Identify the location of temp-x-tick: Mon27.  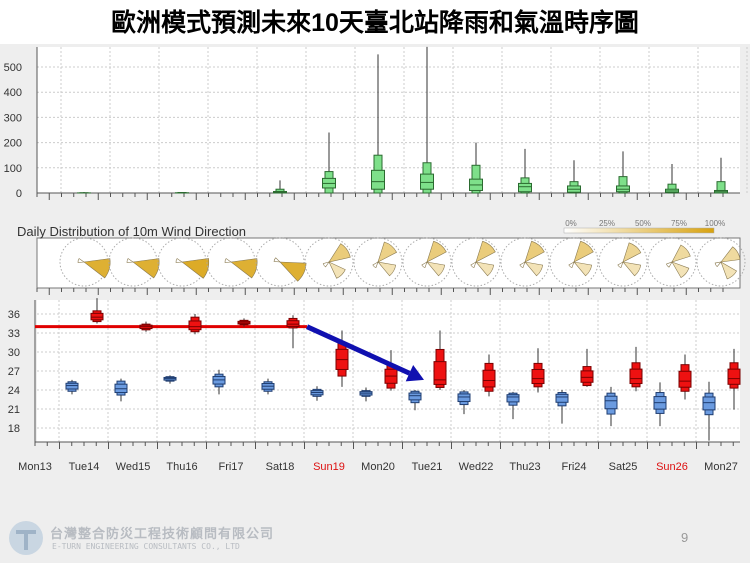
(721, 467).